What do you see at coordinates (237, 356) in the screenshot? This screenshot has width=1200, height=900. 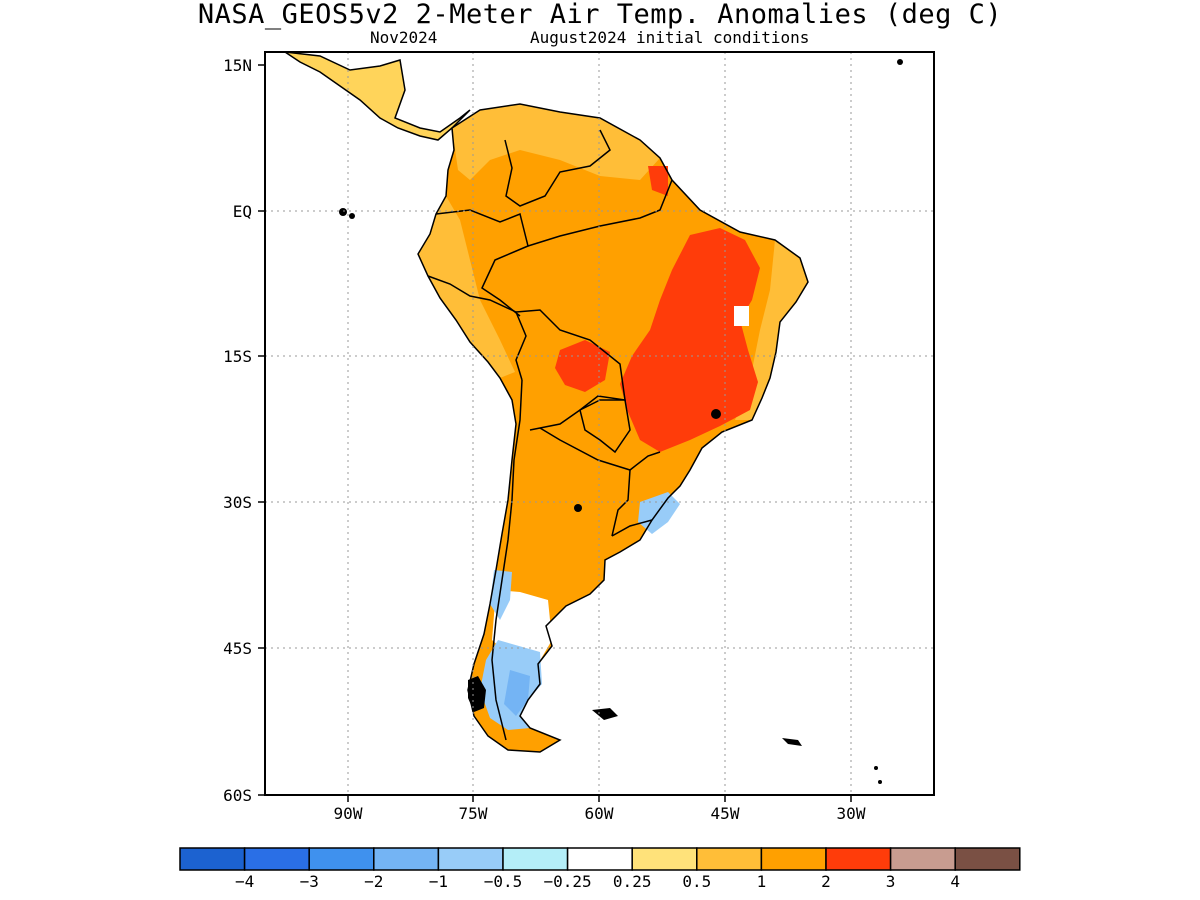 I see `lat-label: 15S` at bounding box center [237, 356].